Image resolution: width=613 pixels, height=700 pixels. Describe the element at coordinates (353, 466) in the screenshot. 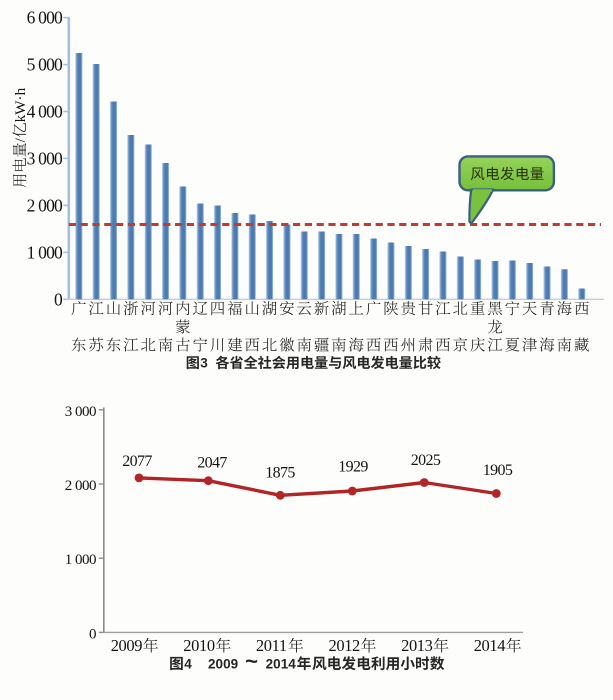

I see `svg-text: 1929` at that location.